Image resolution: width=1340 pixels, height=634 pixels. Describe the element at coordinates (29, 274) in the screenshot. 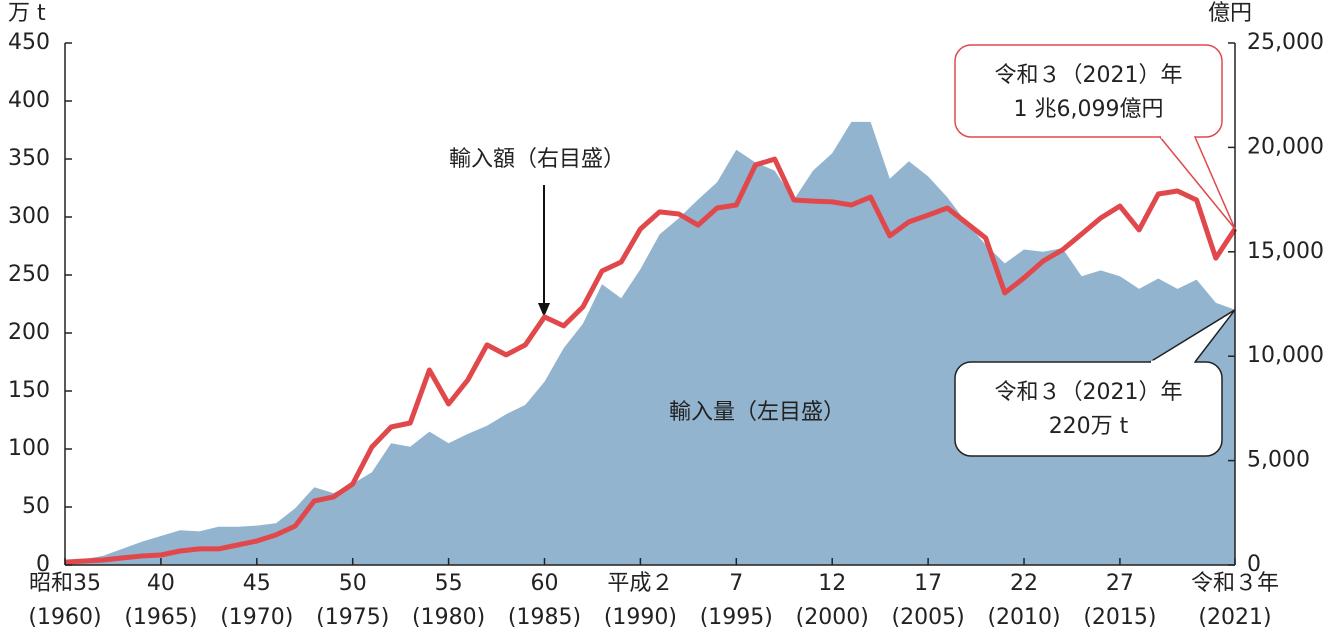

I see `y-tick-label: 250` at that location.